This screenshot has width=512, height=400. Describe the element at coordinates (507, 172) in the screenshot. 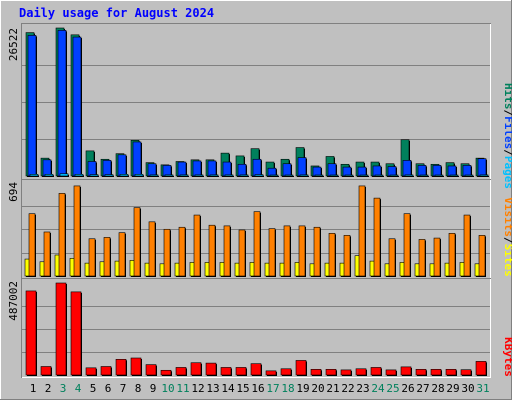

I see `legend-pages: Pages` at that location.